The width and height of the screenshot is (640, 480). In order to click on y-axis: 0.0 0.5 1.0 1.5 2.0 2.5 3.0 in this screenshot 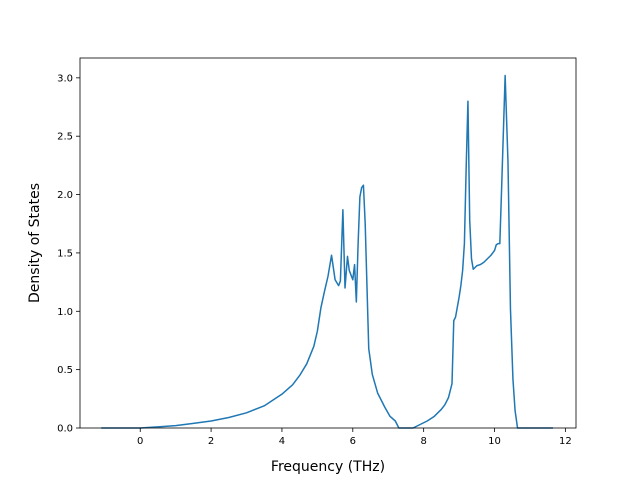, I will do `click(68, 254)`.